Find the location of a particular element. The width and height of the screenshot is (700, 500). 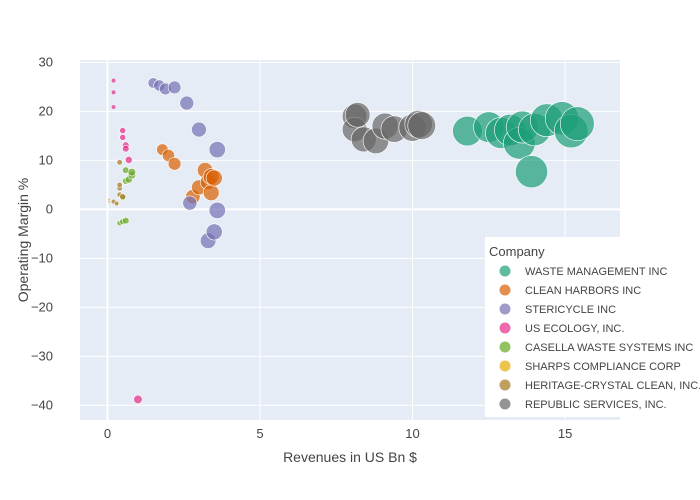

y-tick-label: 20 is located at coordinates (46, 110).